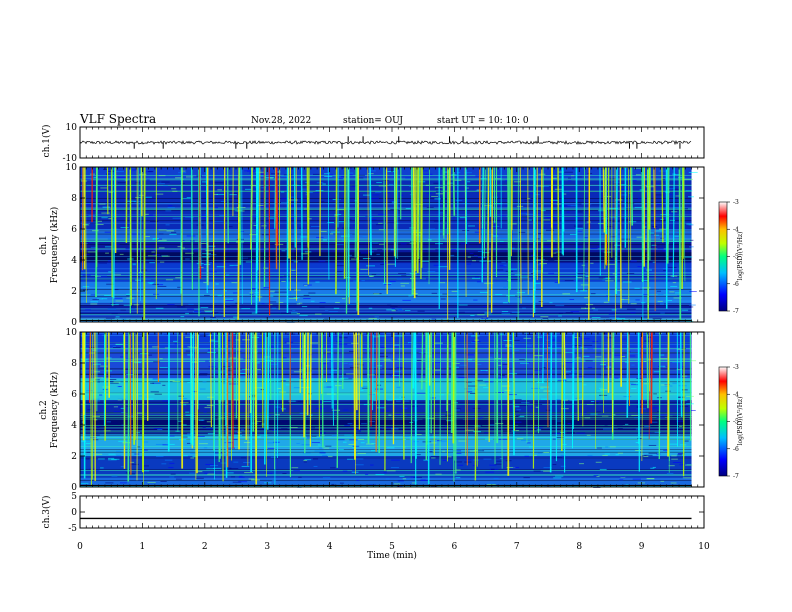 The width and height of the screenshot is (792, 612). I want to click on y-tick-label: 0, so click(74, 488).